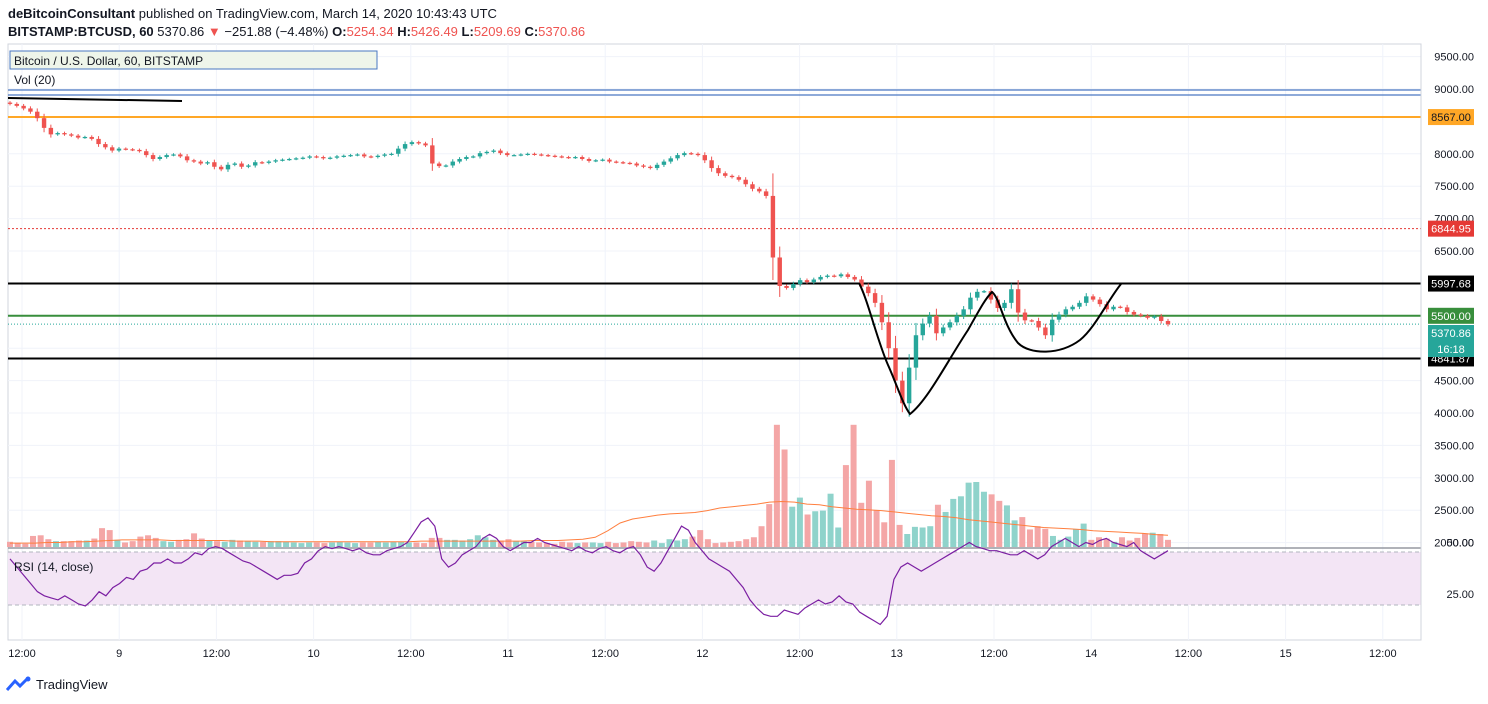 This screenshot has width=1488, height=704. What do you see at coordinates (1454, 90) in the screenshot?
I see `price-tick-label: 9000.00` at bounding box center [1454, 90].